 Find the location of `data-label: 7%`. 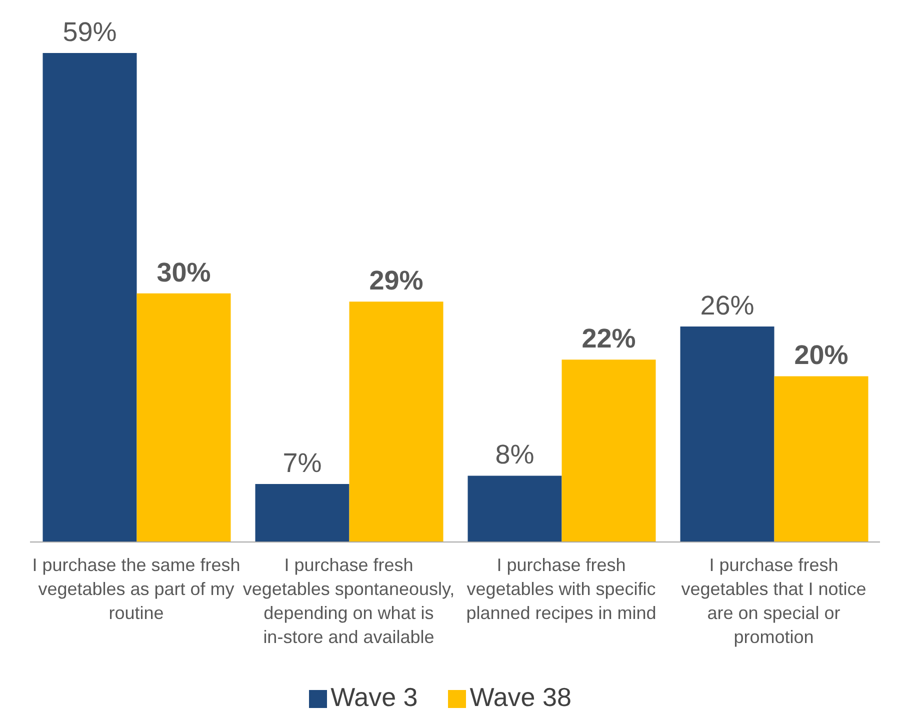

data-label: 7% is located at coordinates (302, 463).